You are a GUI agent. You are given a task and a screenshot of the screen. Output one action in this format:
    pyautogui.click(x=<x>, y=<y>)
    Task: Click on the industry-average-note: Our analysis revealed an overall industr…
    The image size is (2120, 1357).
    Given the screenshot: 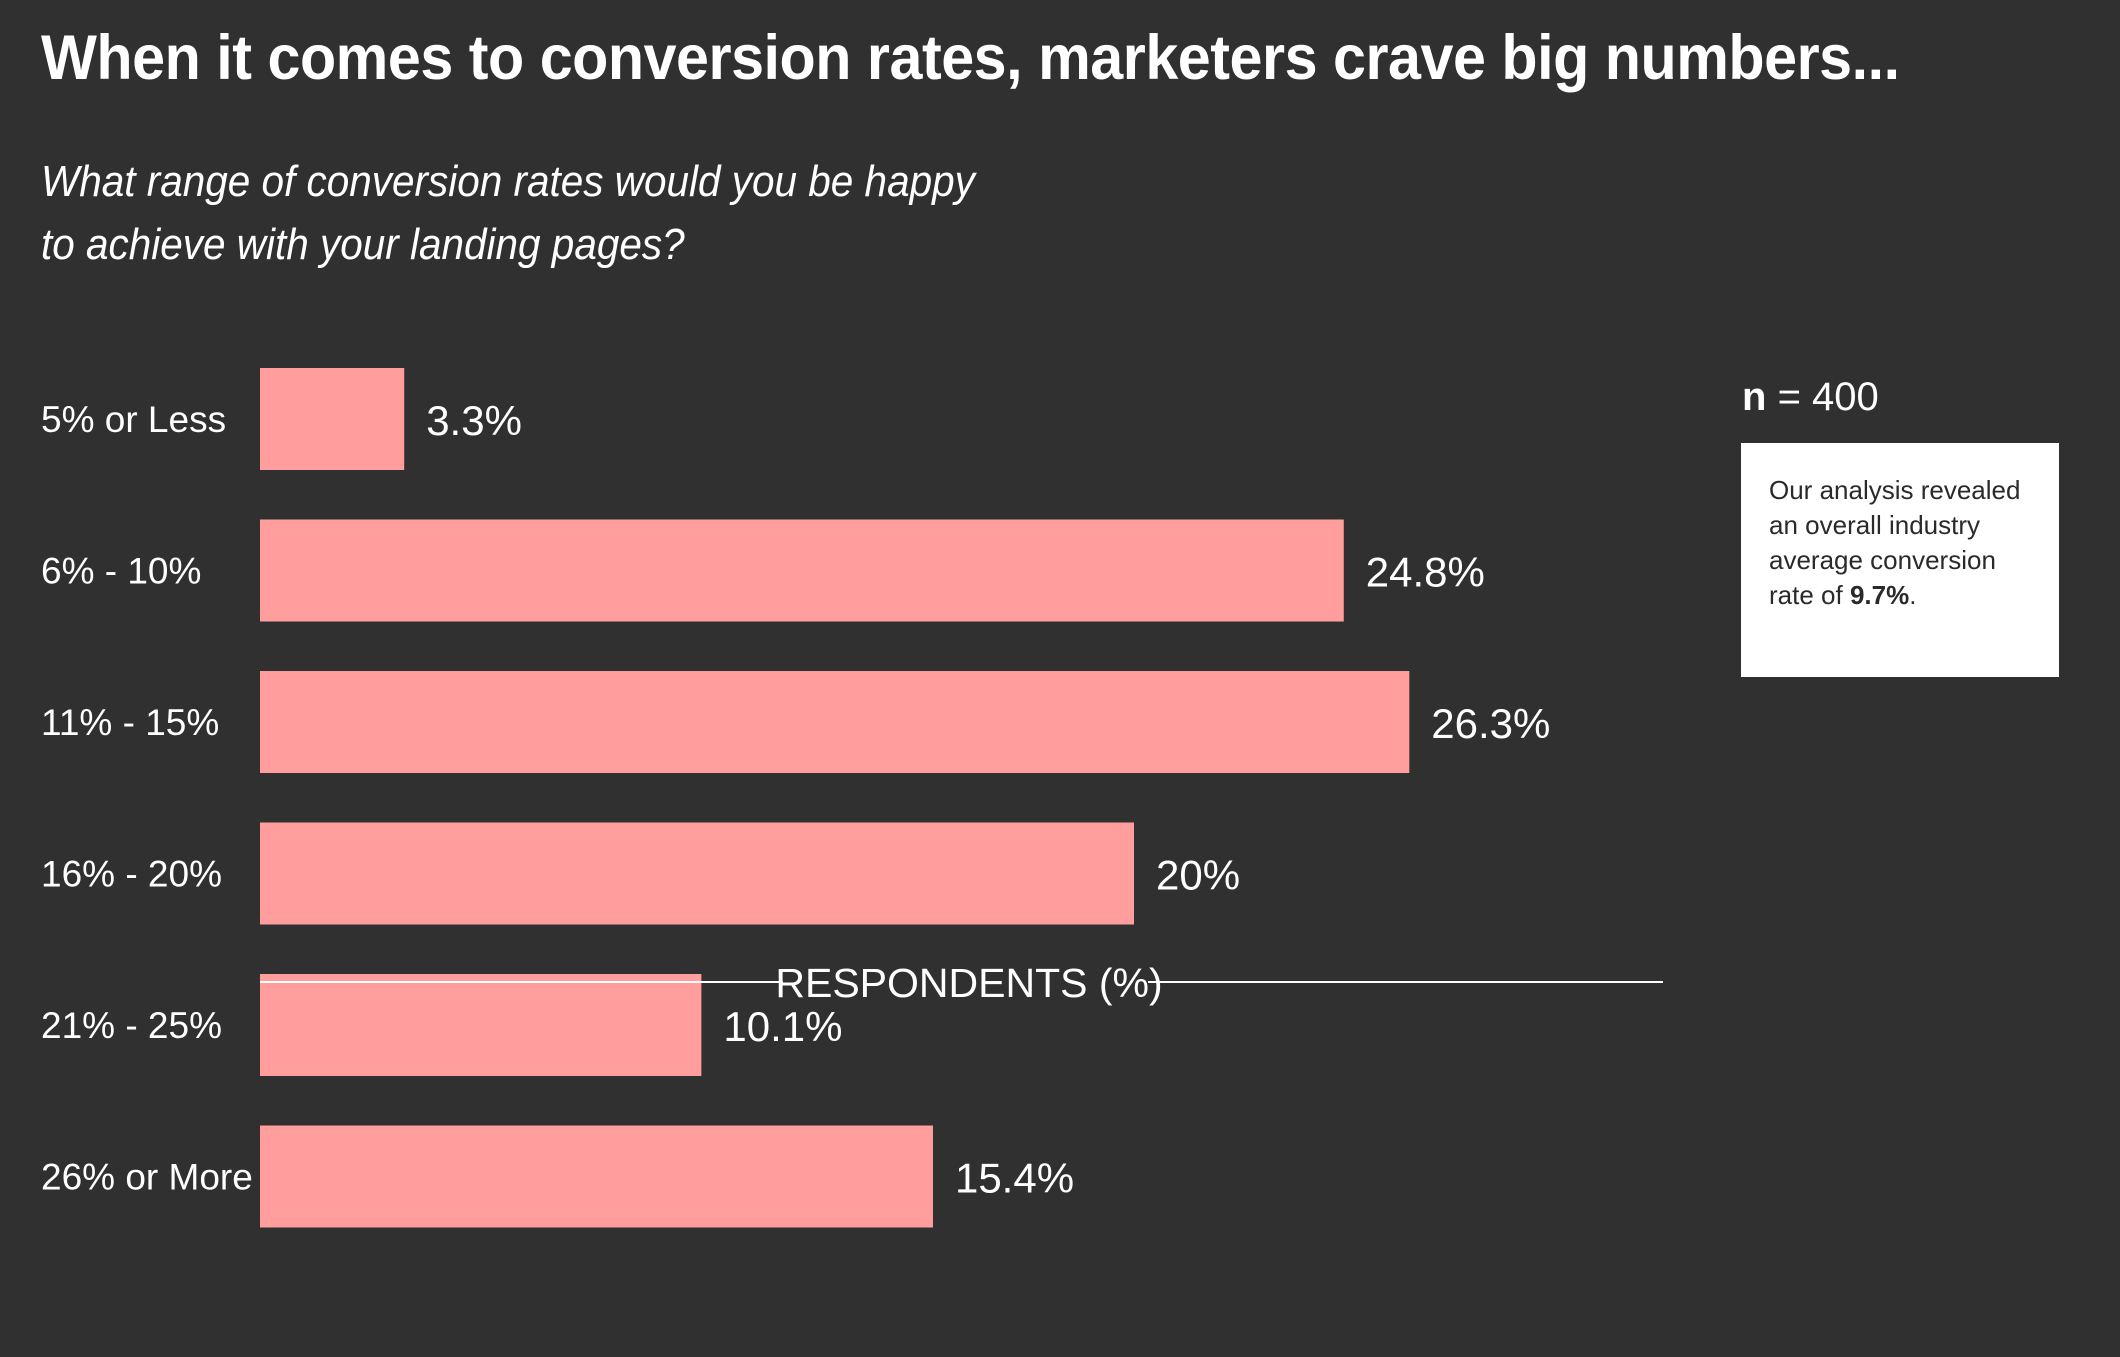 What is the action you would take?
    pyautogui.click(x=1900, y=560)
    